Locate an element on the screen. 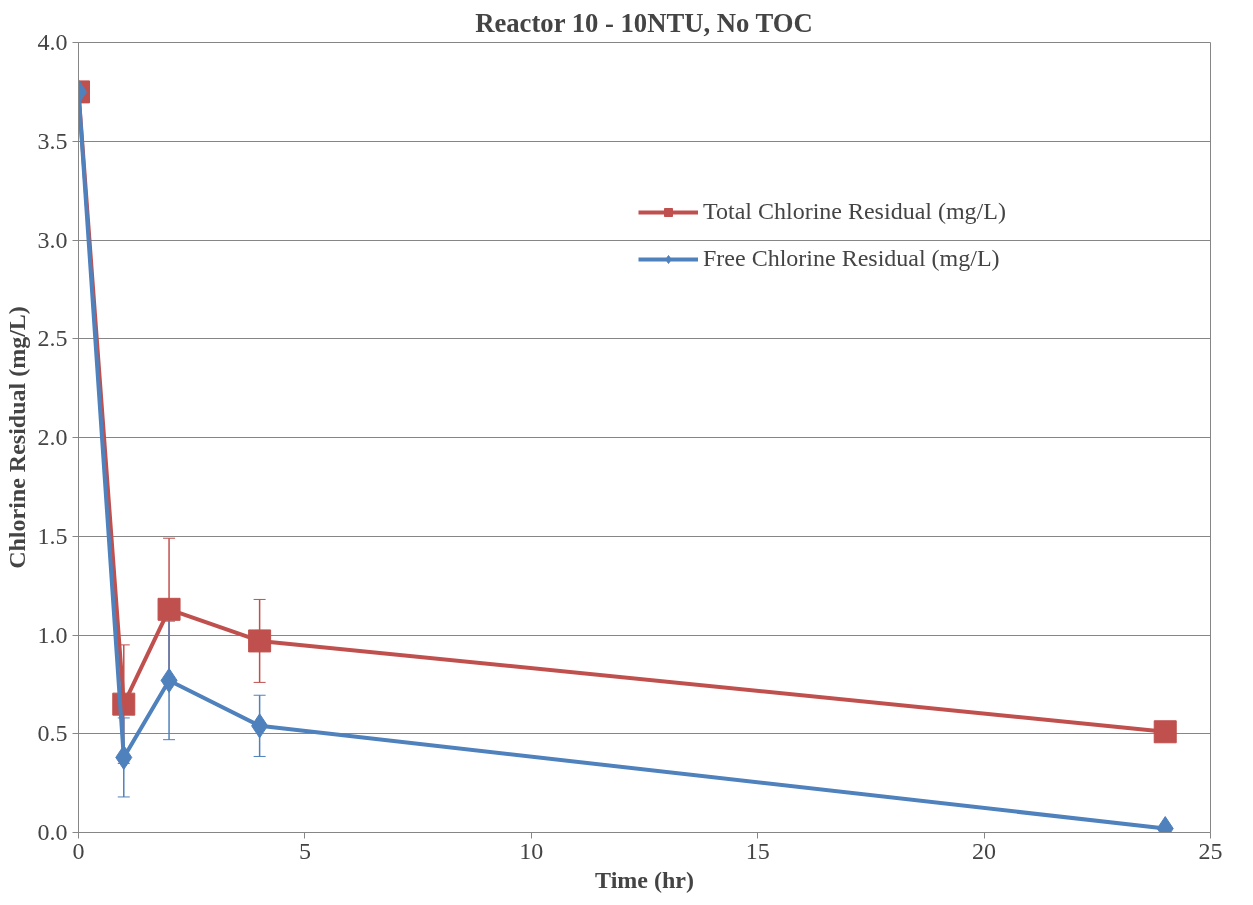  x-tick-label: 5 is located at coordinates (304, 850).